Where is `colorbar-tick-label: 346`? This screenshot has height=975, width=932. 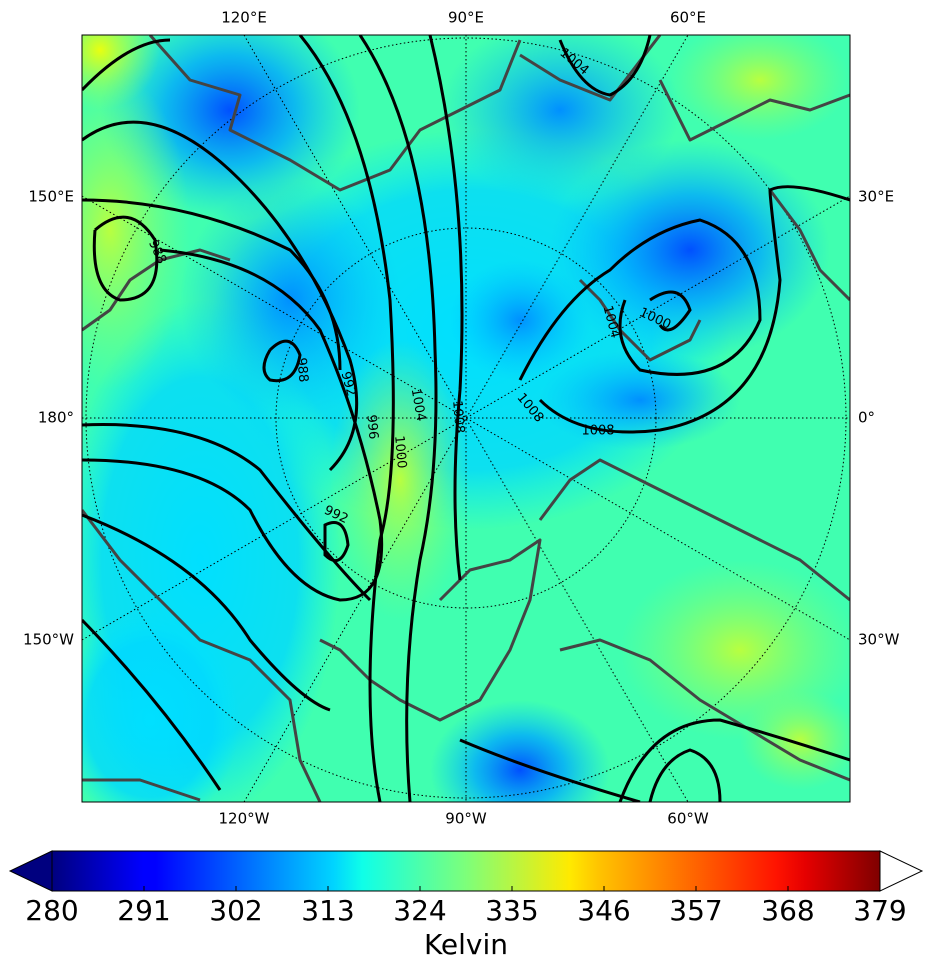
colorbar-tick-label: 346 is located at coordinates (603, 910).